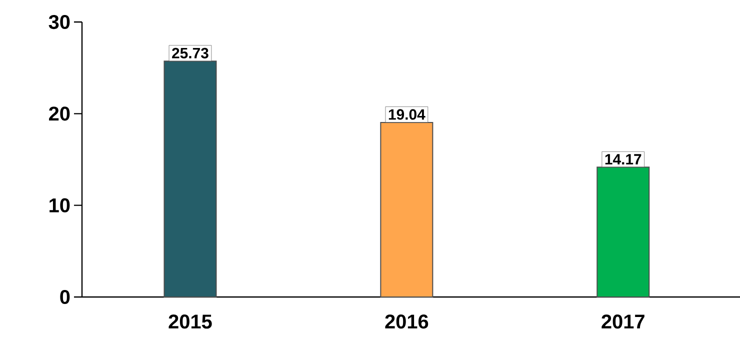 The height and width of the screenshot is (350, 740). Describe the element at coordinates (407, 114) in the screenshot. I see `data-label: 19.04` at that location.